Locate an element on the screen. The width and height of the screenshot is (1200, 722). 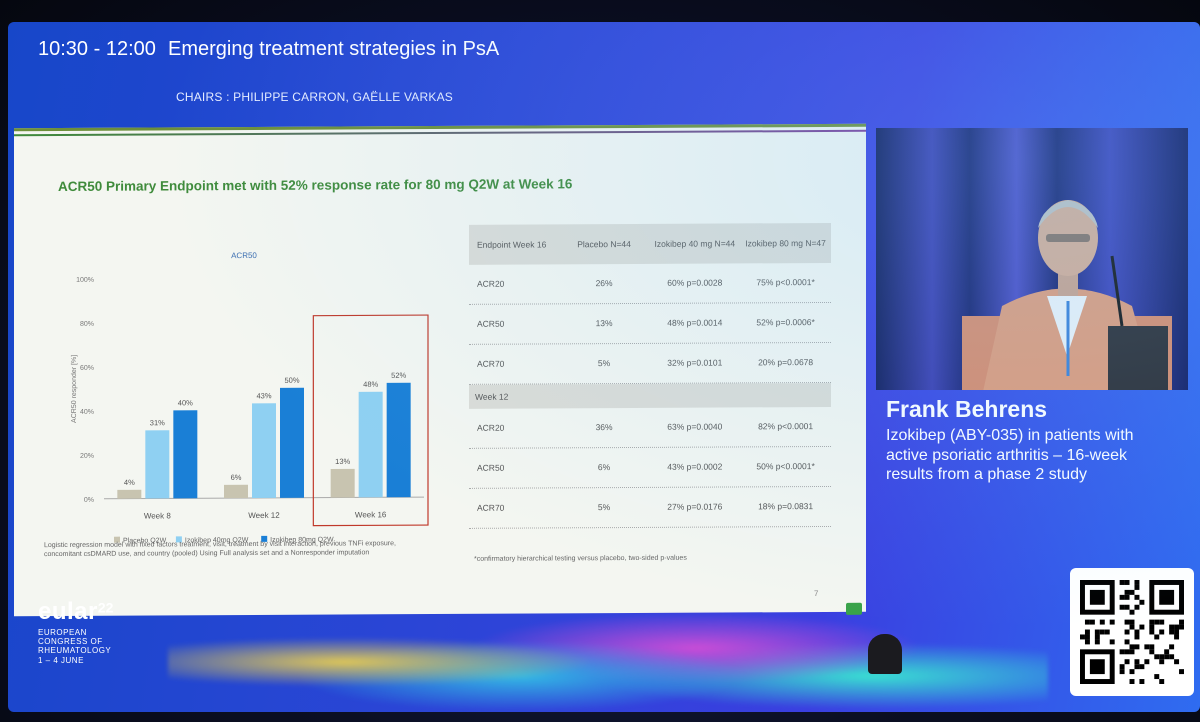
table-row: ACR20 26% 60% p=0.0028 75% p<0.0001* is located at coordinates (650, 283).